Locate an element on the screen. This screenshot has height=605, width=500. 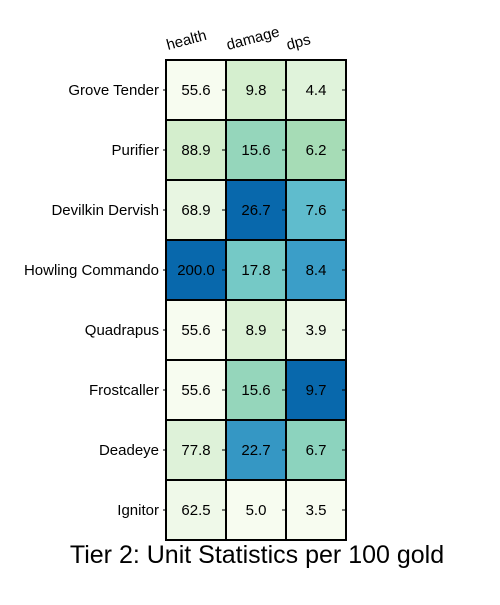
heatmap-cell-grove-tender-damage is located at coordinates (256, 90).